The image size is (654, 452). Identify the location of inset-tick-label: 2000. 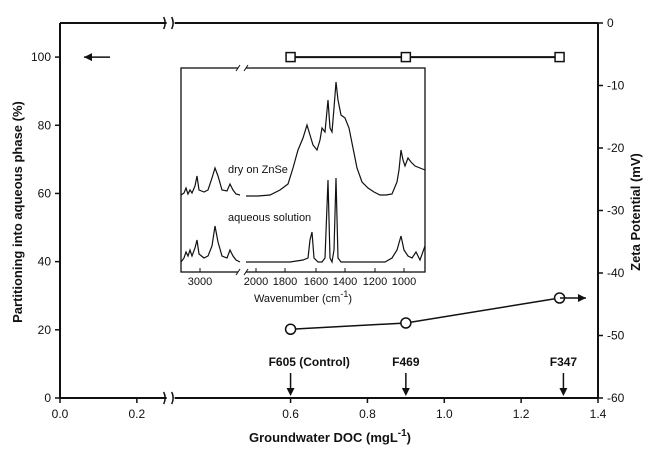
(256, 282).